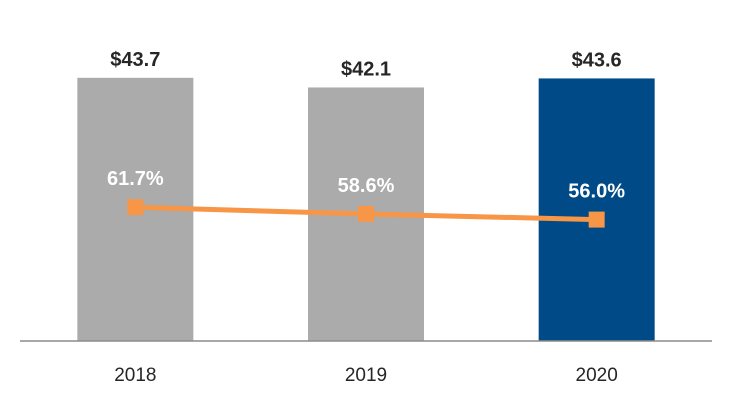 Image resolution: width=732 pixels, height=400 pixels. I want to click on x-tick-2019: 2019, so click(366, 375).